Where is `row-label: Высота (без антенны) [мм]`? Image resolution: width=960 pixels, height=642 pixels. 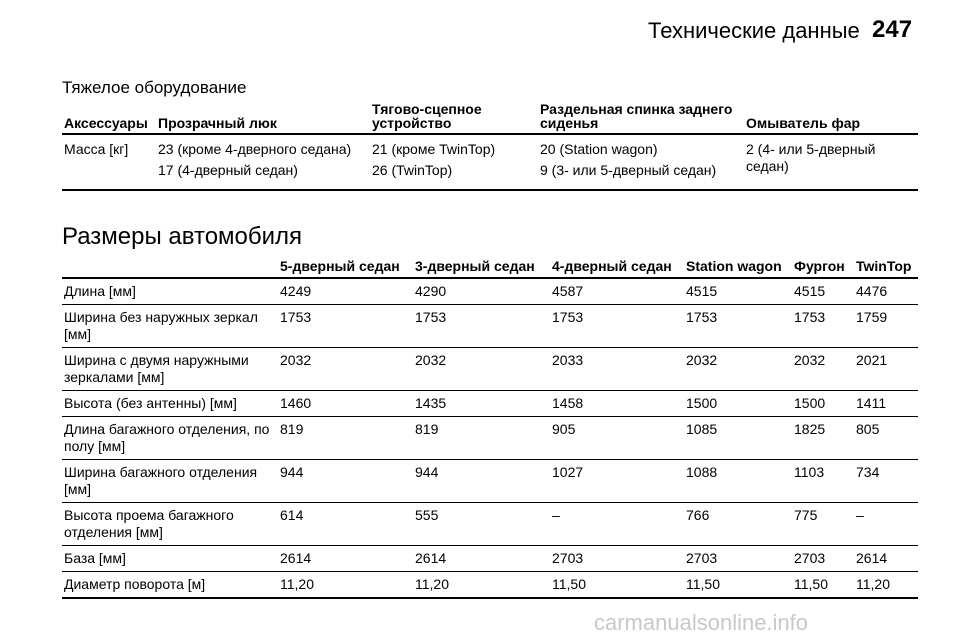 row-label: Высота (без антенны) [мм] is located at coordinates (170, 403).